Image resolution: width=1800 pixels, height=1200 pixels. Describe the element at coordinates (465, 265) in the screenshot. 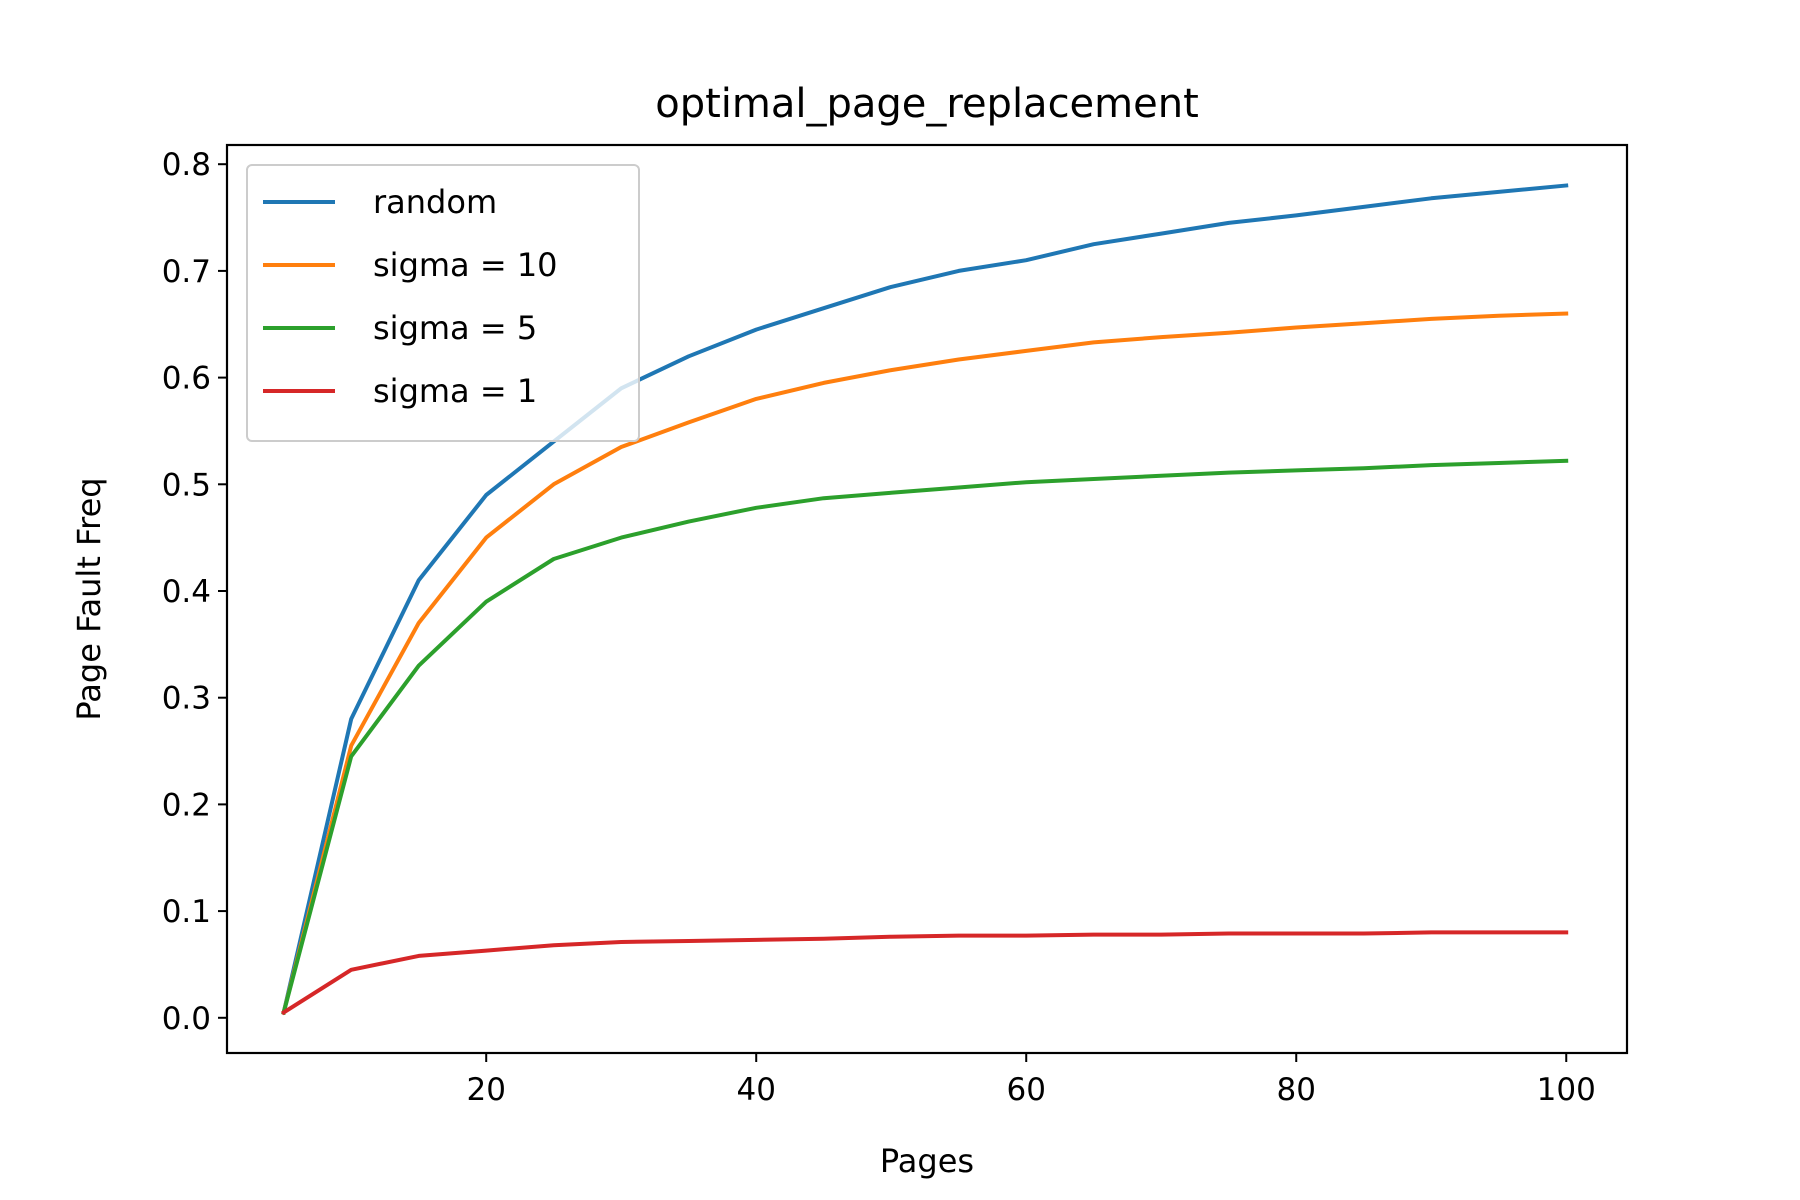

I see `legend-label: sigma = 10` at that location.